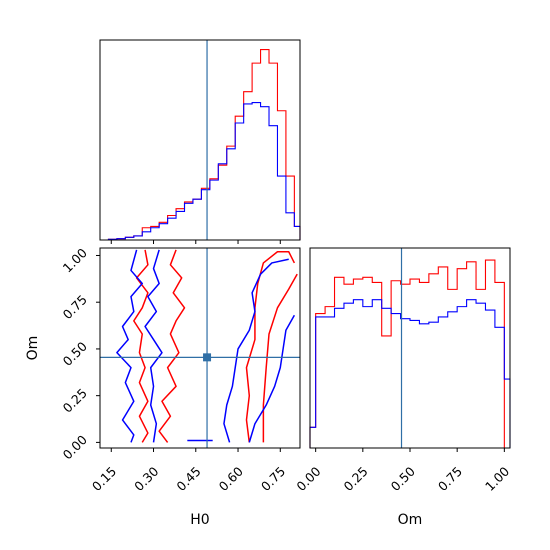 This screenshot has width=550, height=550. I want to click on x-tick-label-4: 0.75, so click(273, 479).